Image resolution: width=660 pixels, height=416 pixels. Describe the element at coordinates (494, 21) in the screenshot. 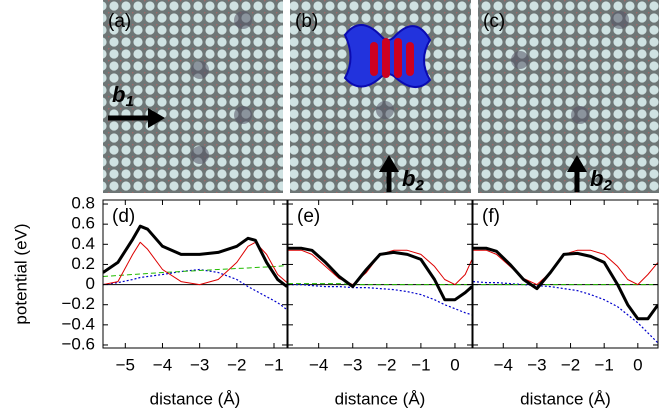

I see `panel-label: (c)` at that location.